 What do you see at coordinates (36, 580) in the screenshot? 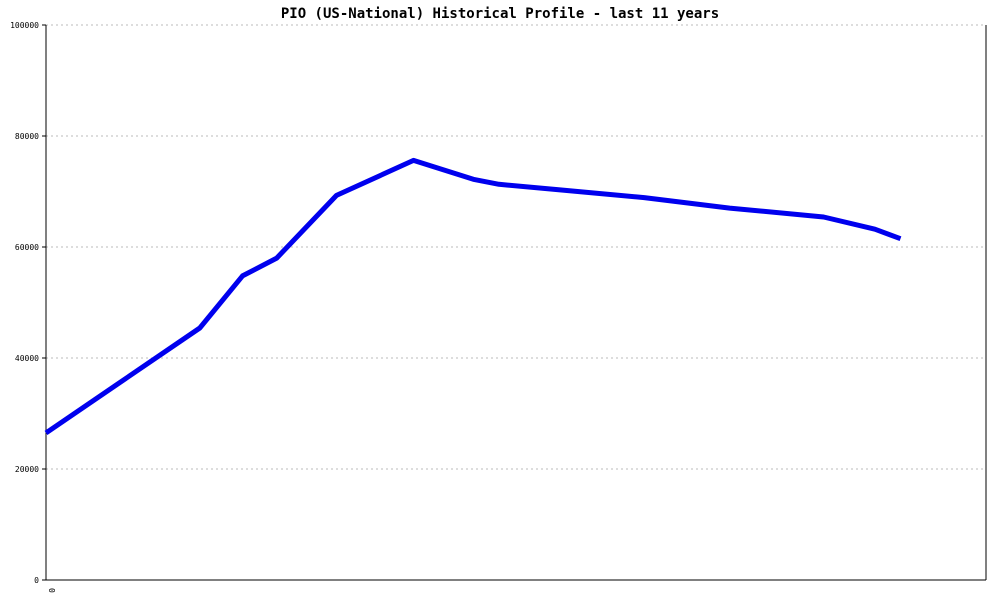
I see `y-tick-label: 0` at bounding box center [36, 580].